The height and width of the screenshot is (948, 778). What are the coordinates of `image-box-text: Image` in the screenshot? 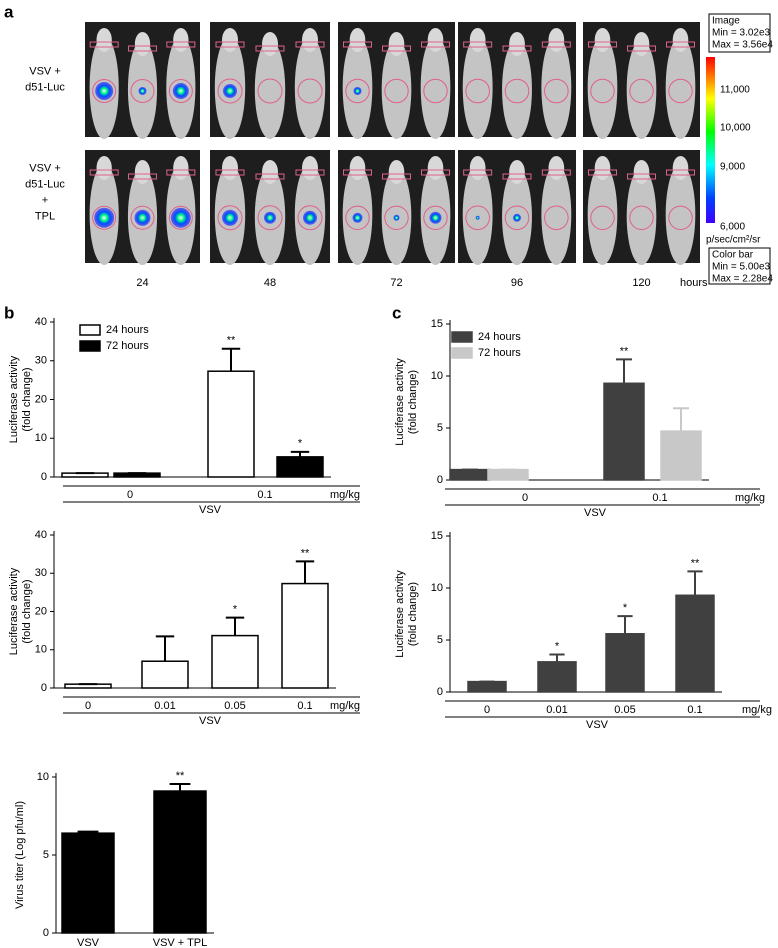 It's located at (726, 21).